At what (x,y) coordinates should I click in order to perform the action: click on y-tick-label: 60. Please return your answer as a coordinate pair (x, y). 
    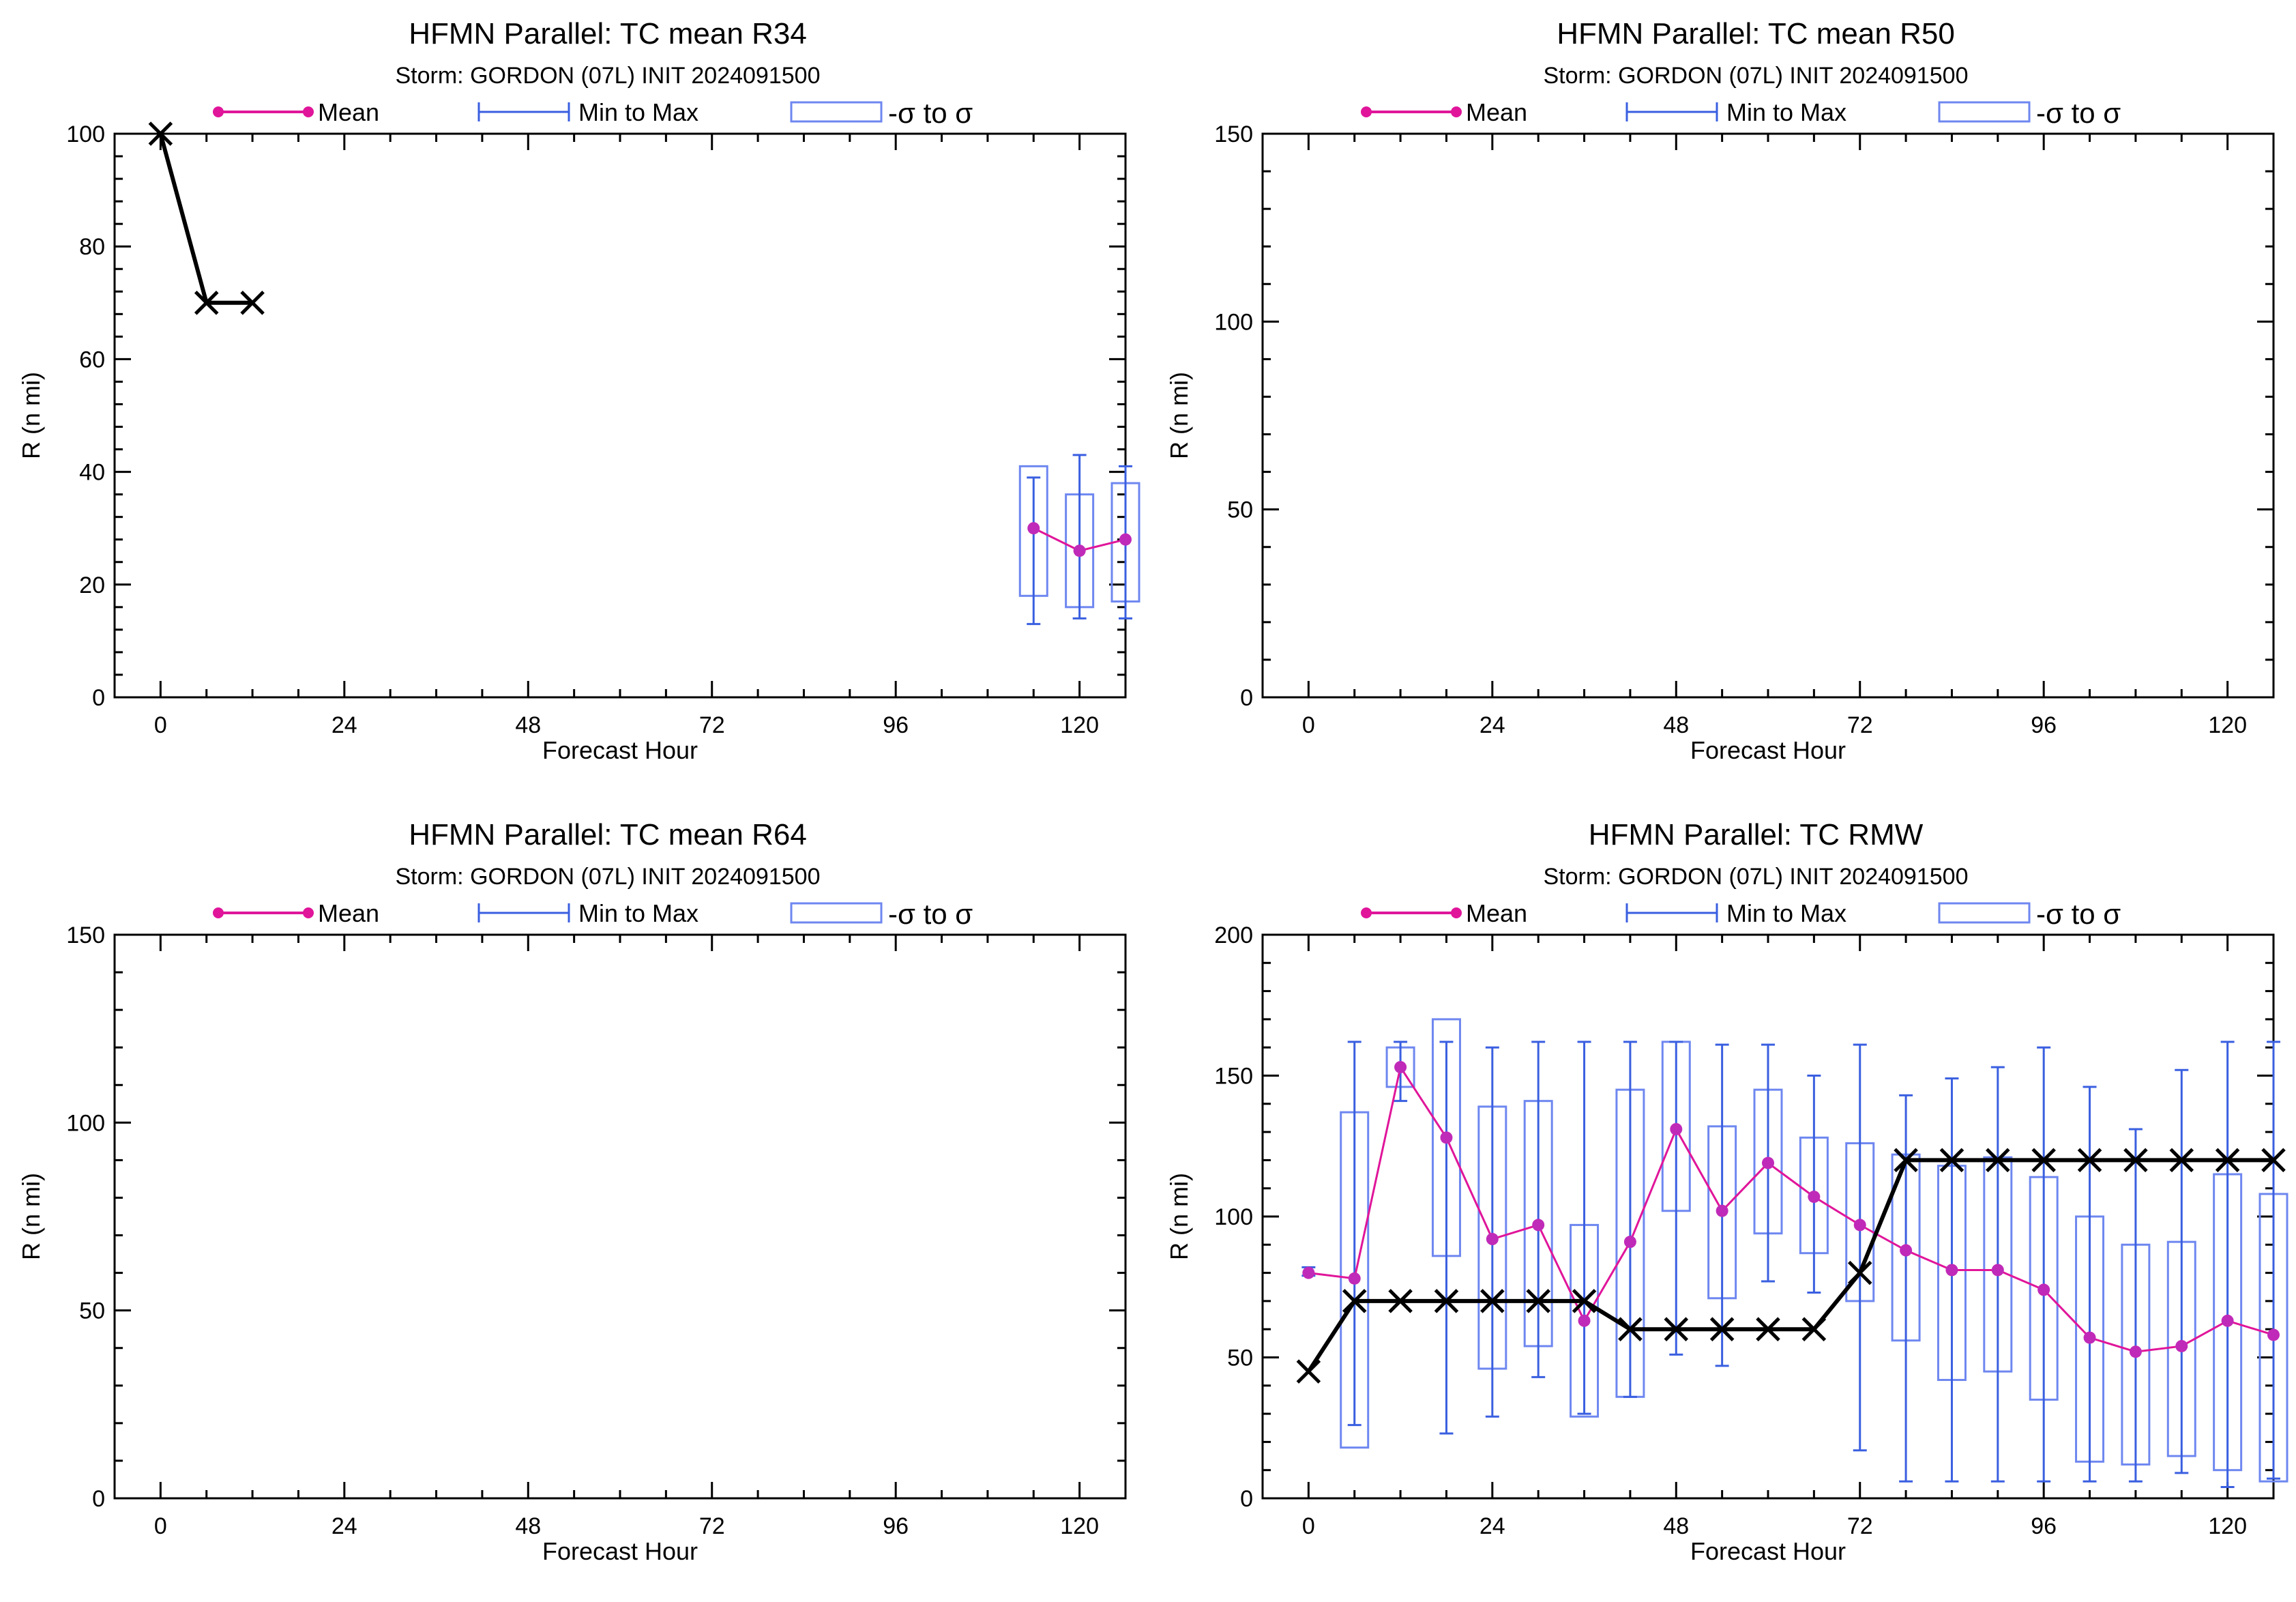
    Looking at the image, I should click on (92, 360).